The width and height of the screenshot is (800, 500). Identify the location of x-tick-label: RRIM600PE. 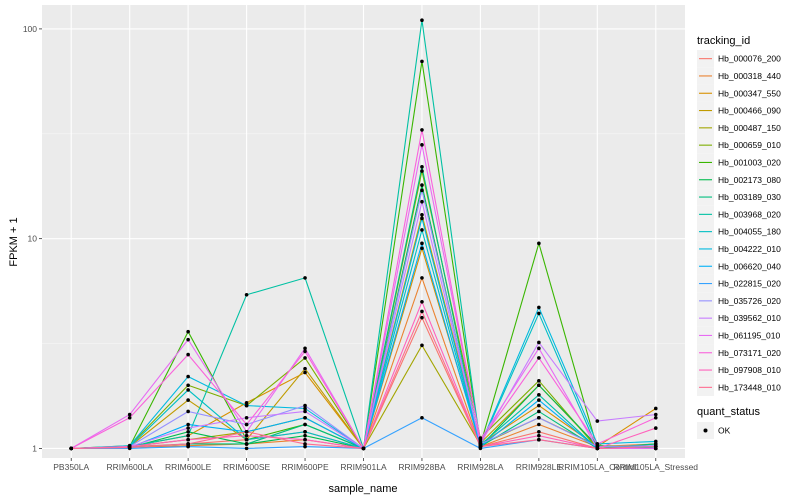
(305, 467).